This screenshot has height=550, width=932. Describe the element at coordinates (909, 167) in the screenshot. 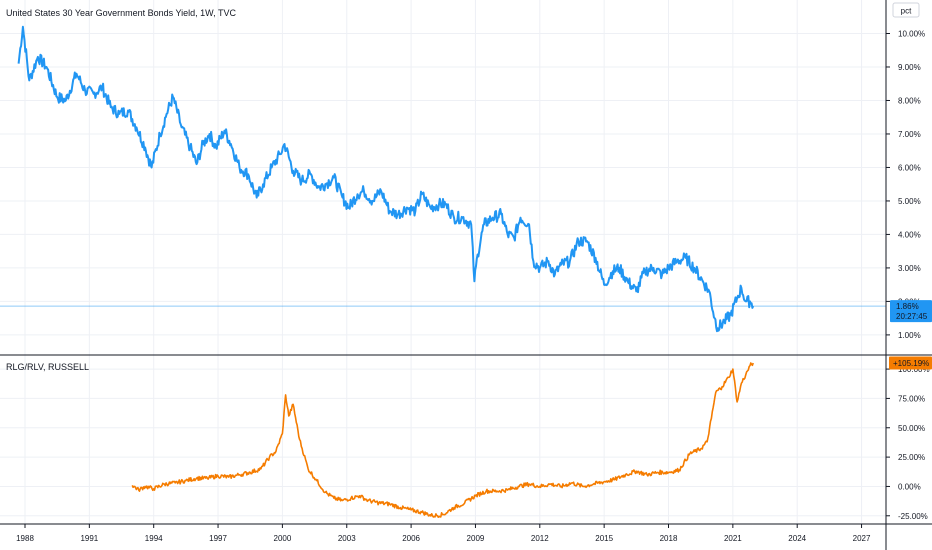

I see `top-y-tick-label: 6.00%` at that location.